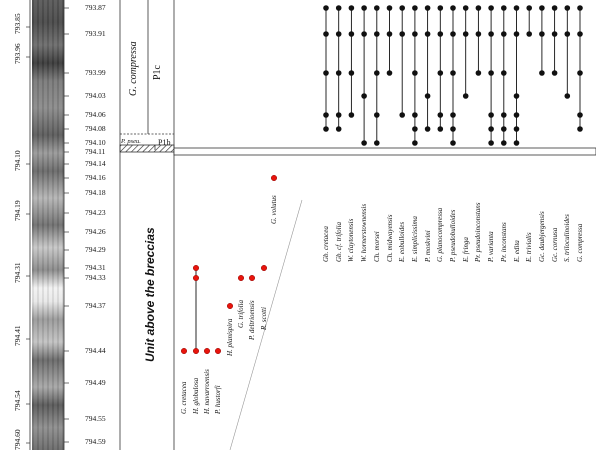 This screenshot has height=450, width=596. I want to click on right-depth-label: 794.06, so click(95, 114).